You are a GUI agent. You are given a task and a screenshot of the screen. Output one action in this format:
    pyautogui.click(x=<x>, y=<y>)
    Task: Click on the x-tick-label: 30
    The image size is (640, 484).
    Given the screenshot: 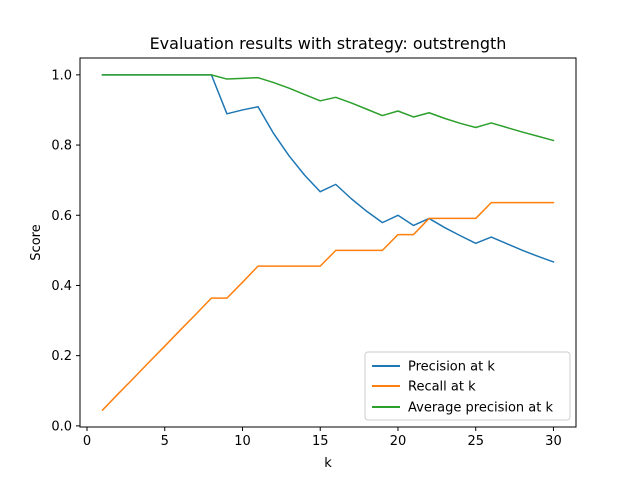 What is the action you would take?
    pyautogui.click(x=553, y=441)
    